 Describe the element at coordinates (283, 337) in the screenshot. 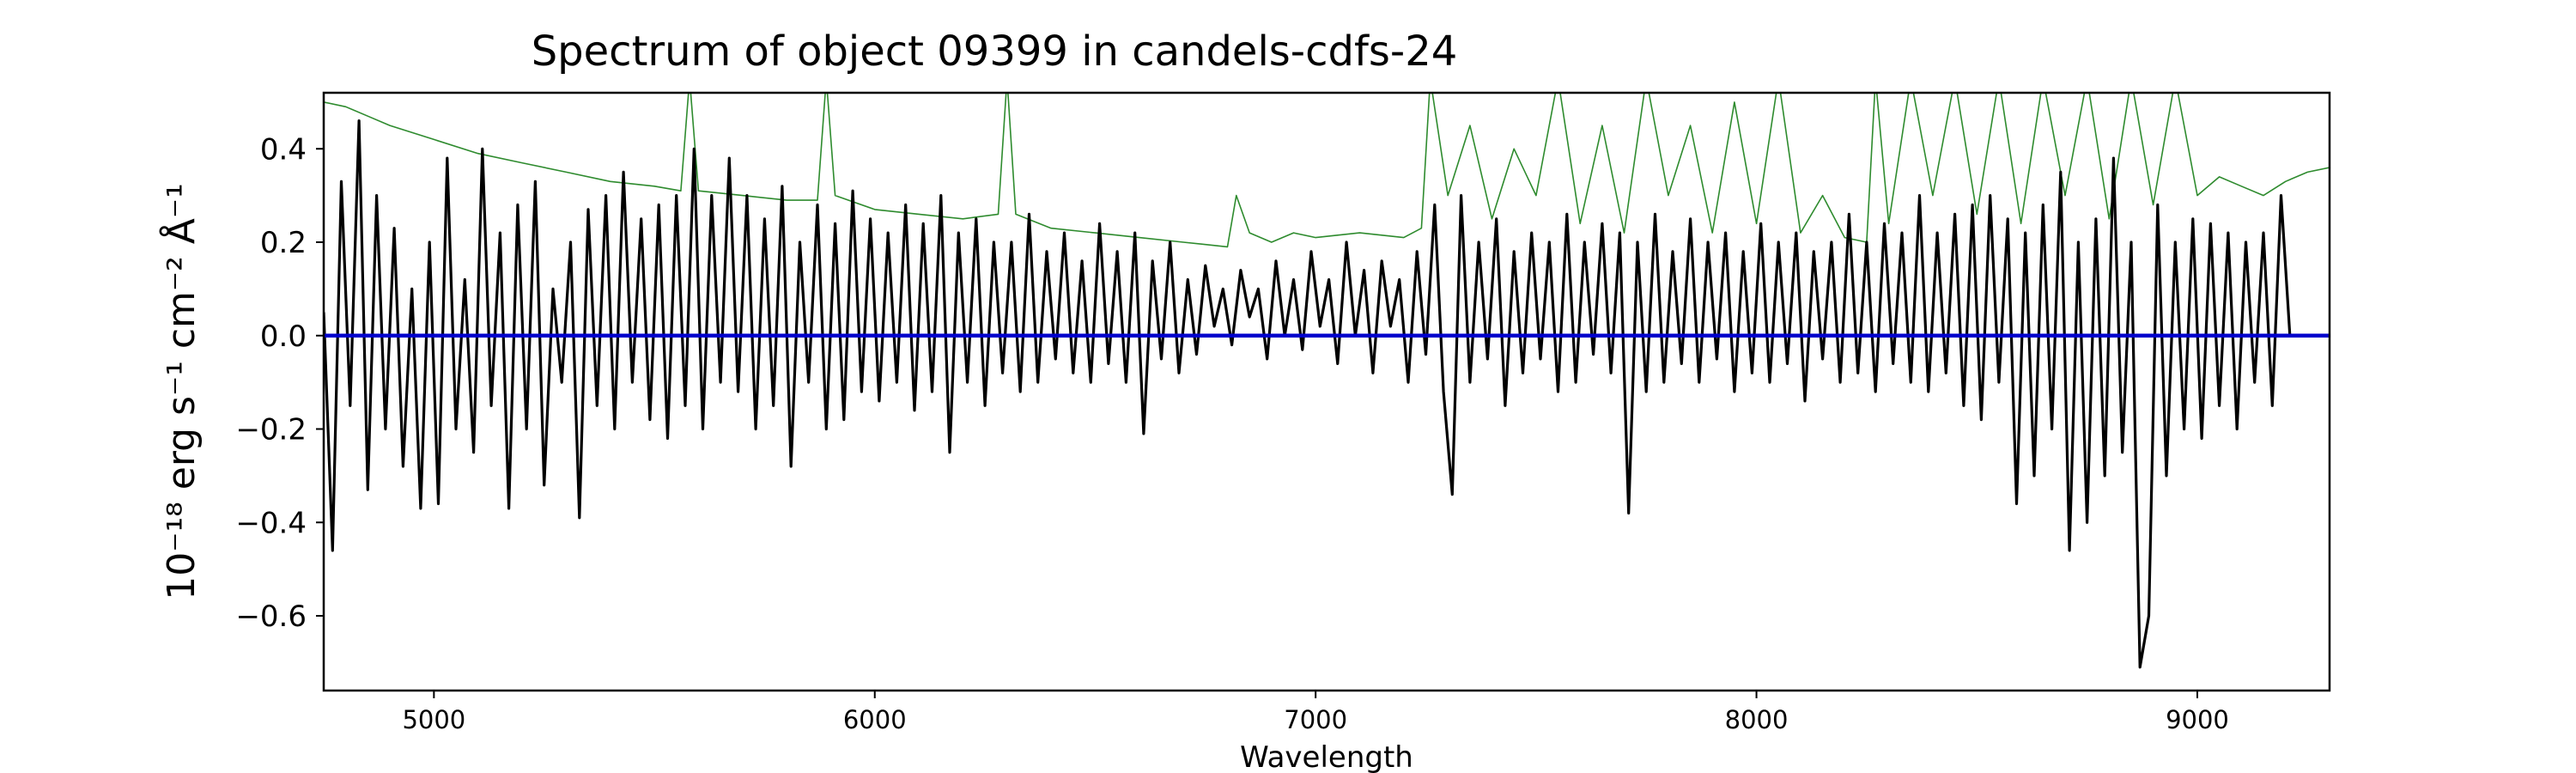

I see `y-tick-label: 0.0` at that location.